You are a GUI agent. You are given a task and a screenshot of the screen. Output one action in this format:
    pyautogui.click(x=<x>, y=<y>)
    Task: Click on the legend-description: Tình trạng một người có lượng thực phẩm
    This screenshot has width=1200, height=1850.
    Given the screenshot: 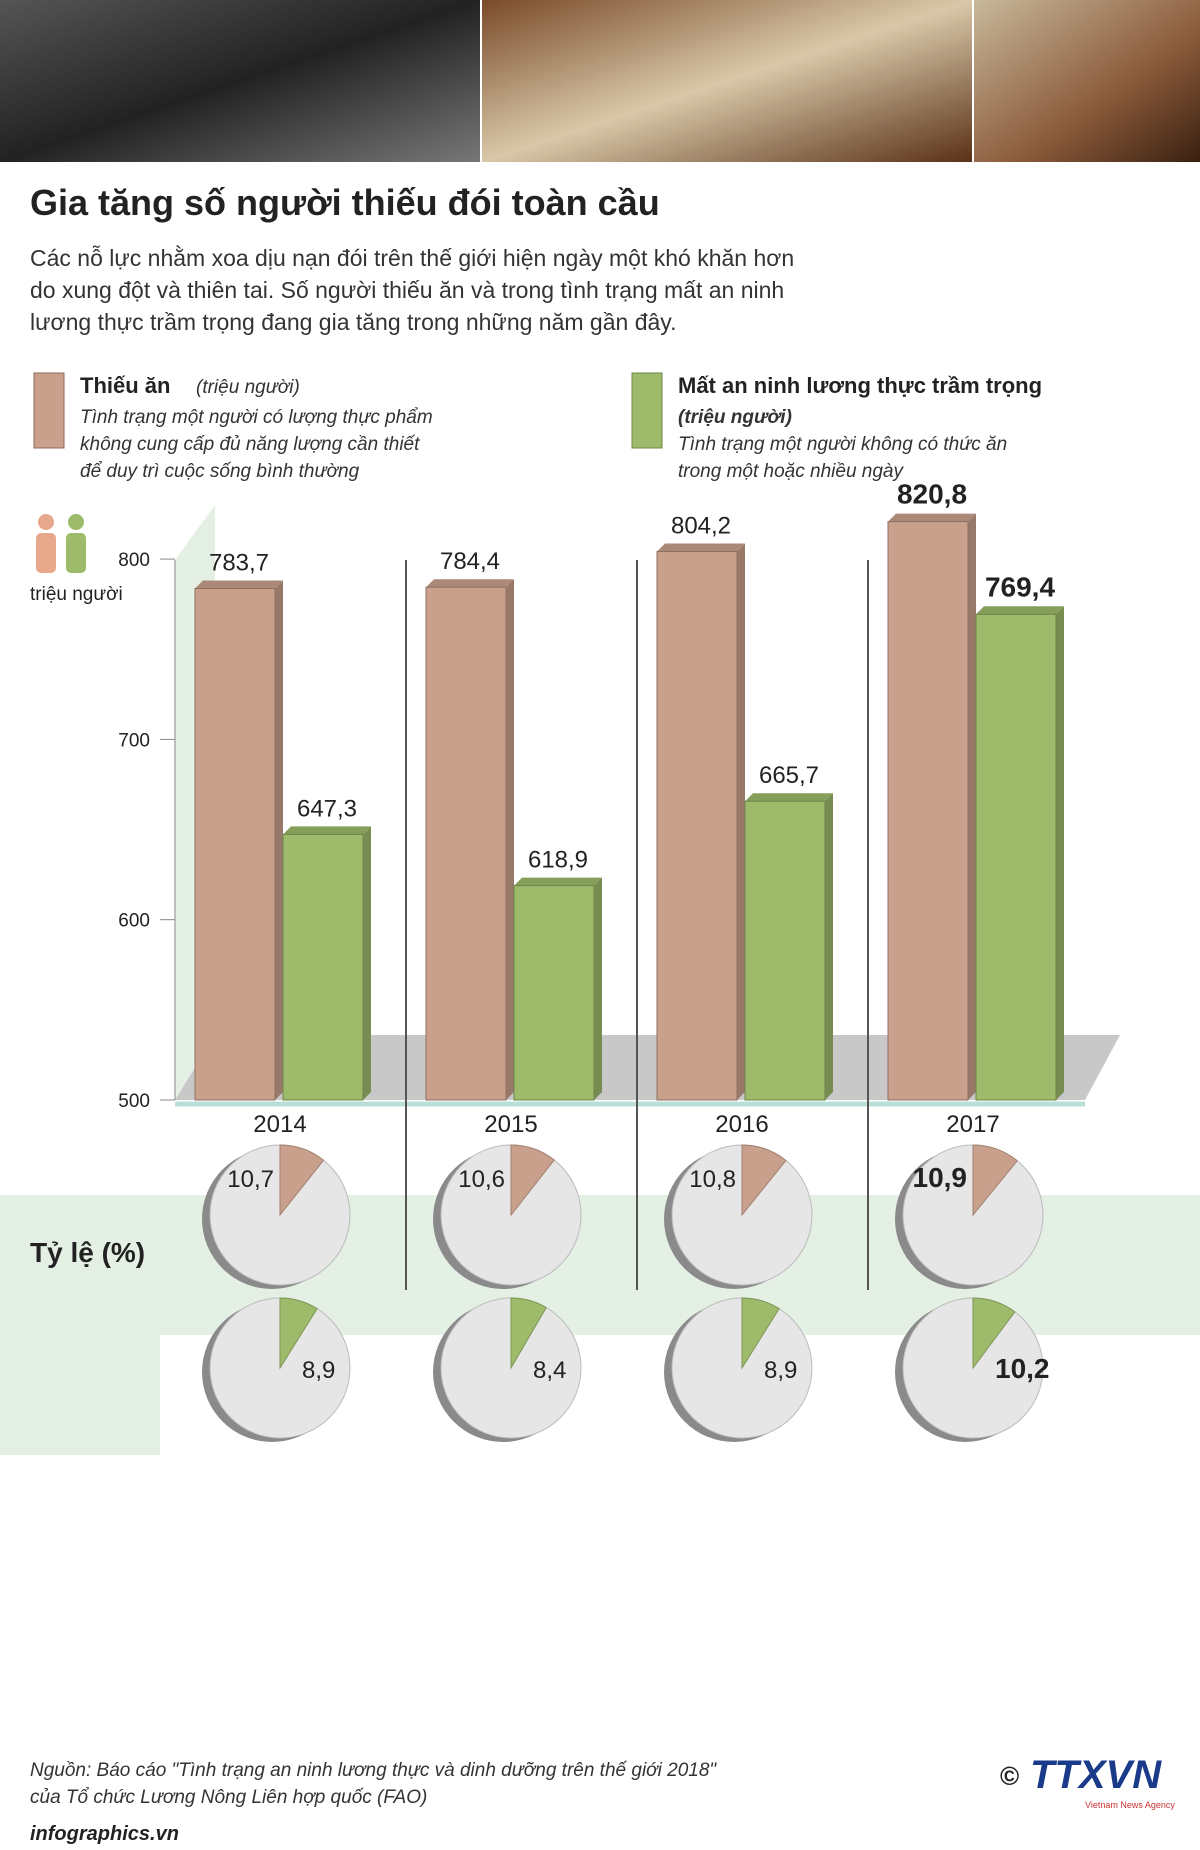 What is the action you would take?
    pyautogui.click(x=256, y=417)
    